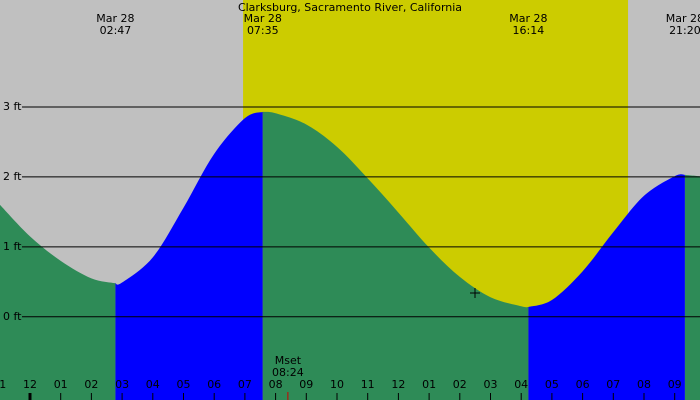 The height and width of the screenshot is (400, 700). I want to click on rising-tide, so click(606, 287).